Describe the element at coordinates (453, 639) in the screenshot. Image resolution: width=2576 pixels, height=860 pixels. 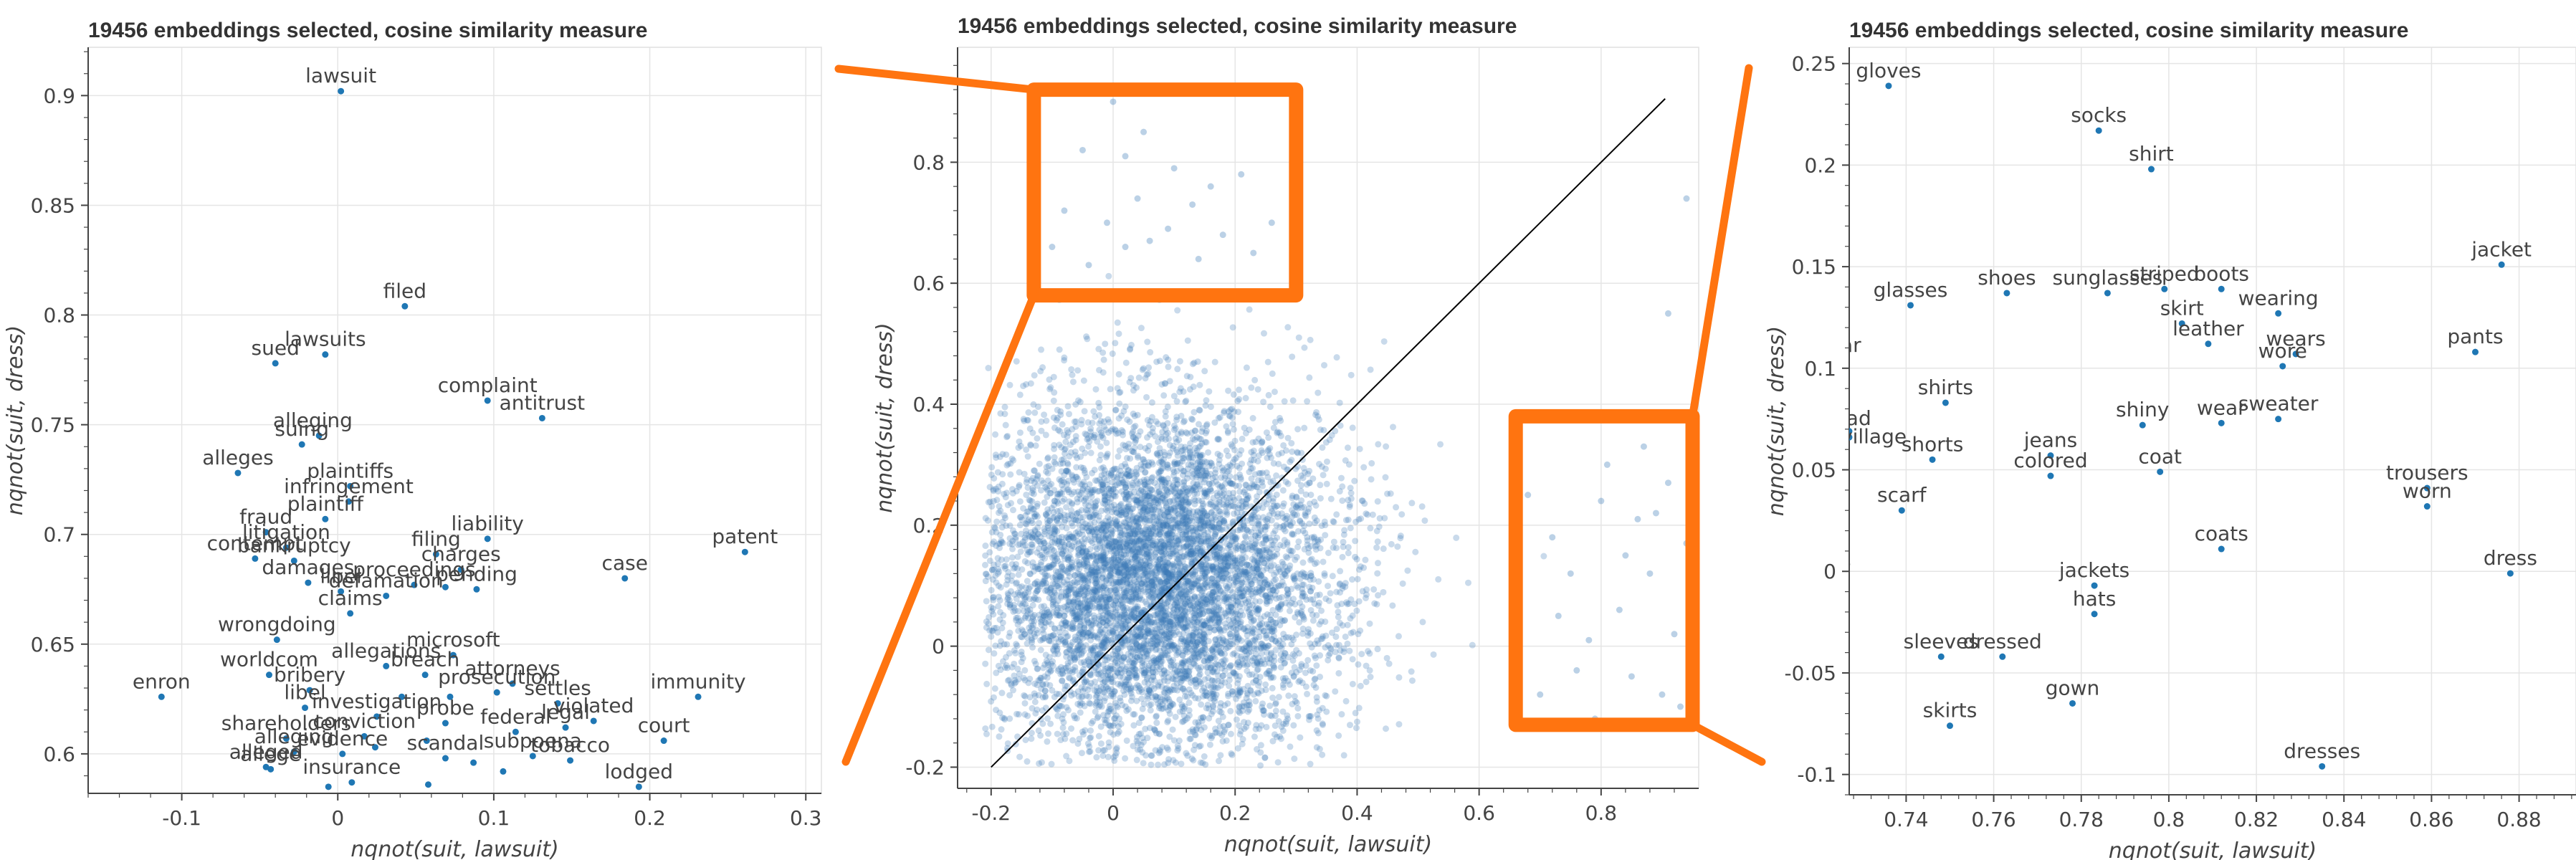
I see `word-label: microsoft` at that location.